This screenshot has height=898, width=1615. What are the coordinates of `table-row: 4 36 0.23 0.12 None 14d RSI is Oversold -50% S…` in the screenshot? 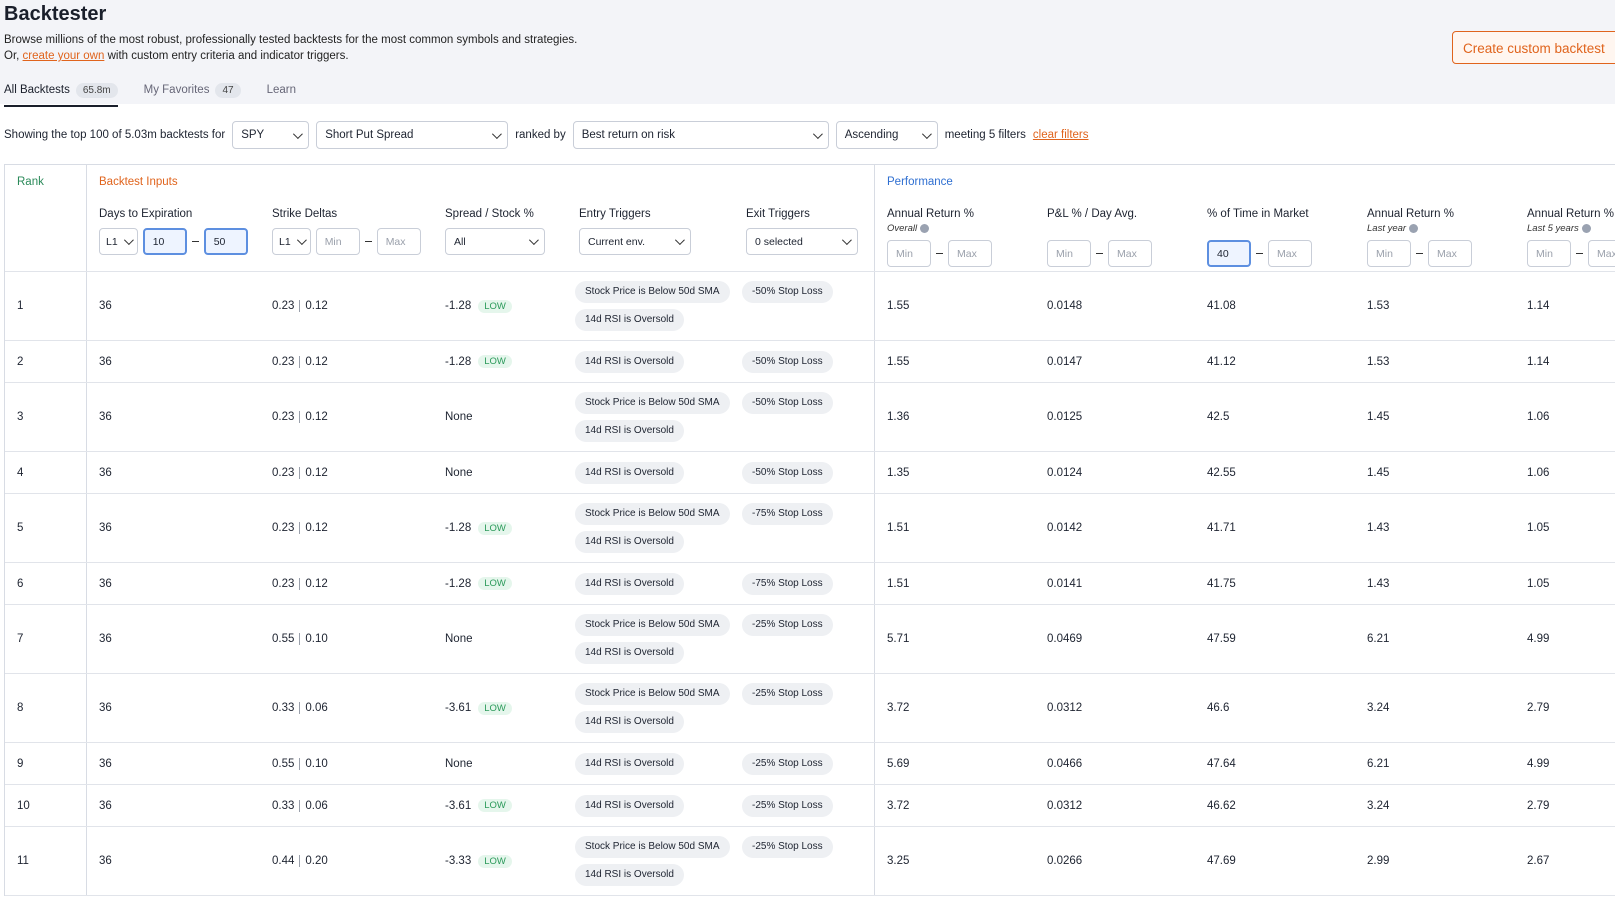 It's located at (810, 473).